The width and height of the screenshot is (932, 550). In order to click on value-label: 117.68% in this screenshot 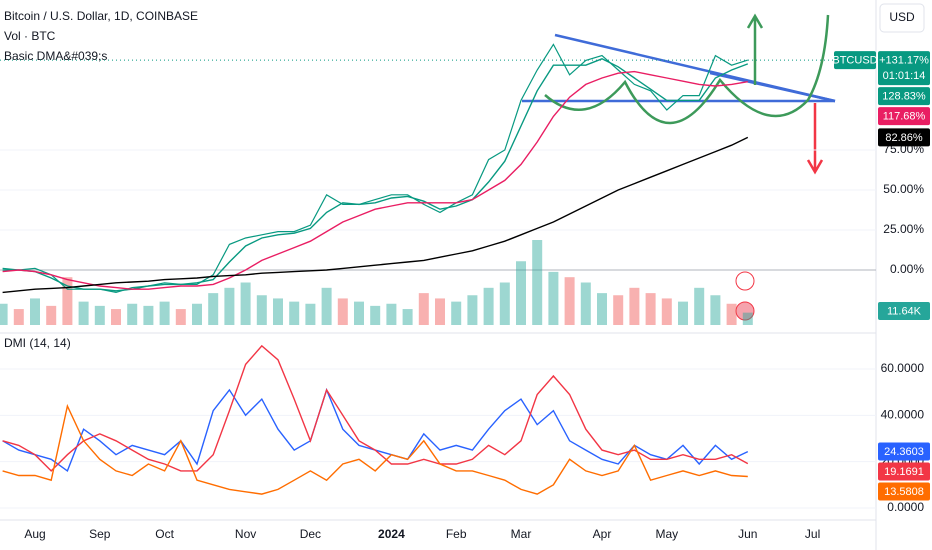, I will do `click(904, 117)`.